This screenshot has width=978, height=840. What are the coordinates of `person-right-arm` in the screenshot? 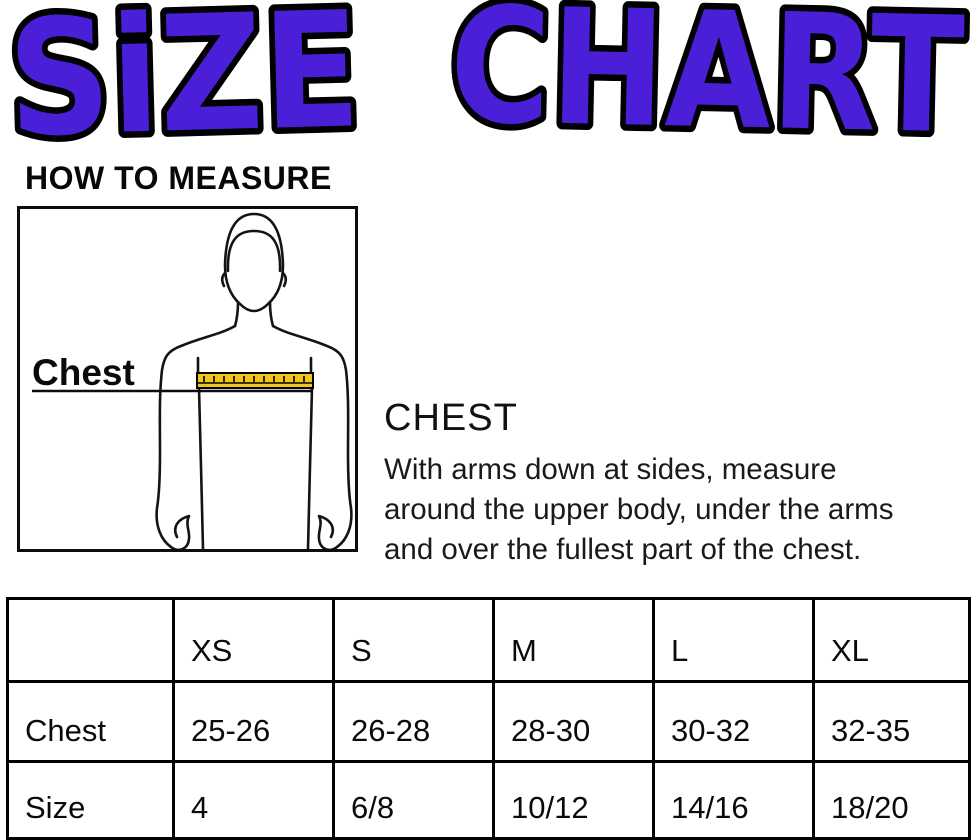 It's located at (312, 436).